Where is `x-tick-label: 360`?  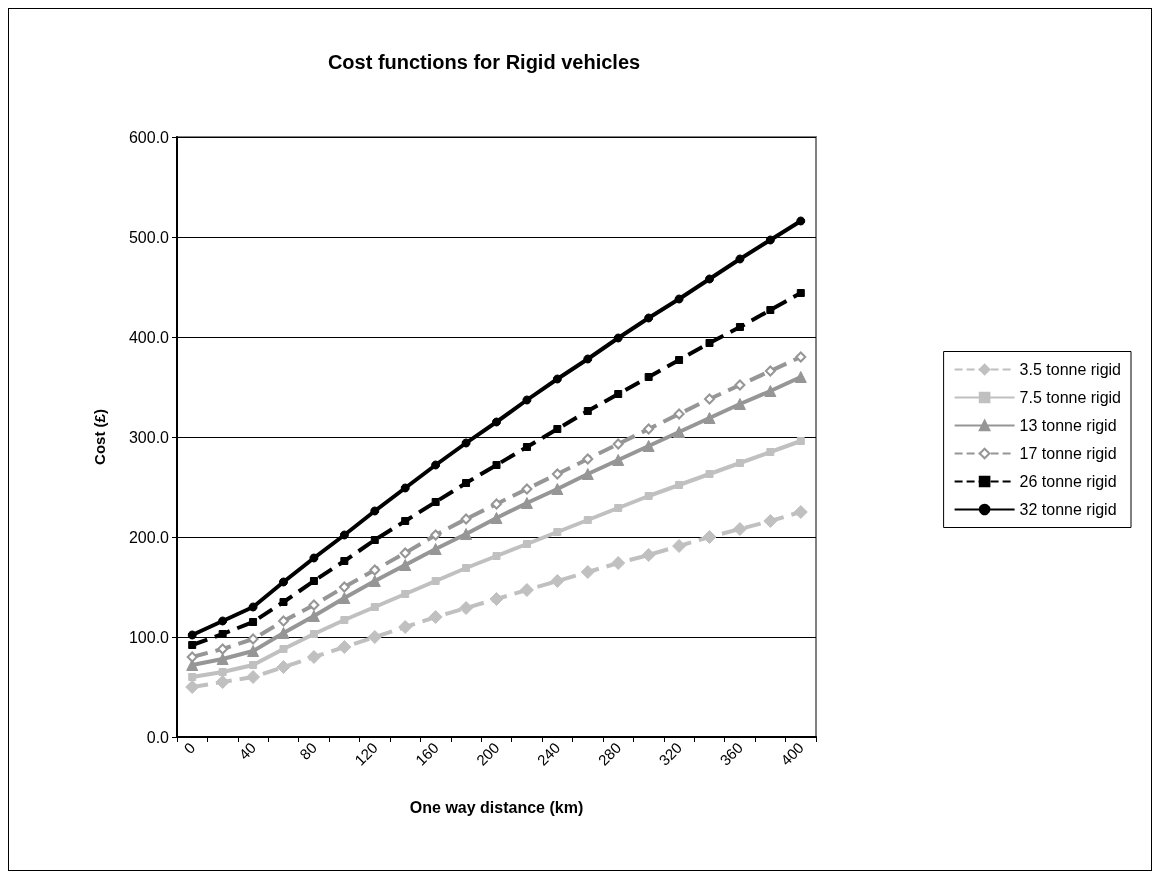 x-tick-label: 360 is located at coordinates (731, 753).